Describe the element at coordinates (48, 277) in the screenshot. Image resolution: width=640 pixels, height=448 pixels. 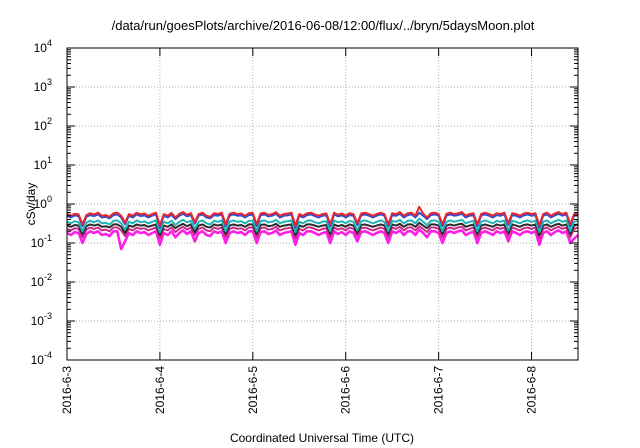
I see `y-tick-exponent: -2` at that location.